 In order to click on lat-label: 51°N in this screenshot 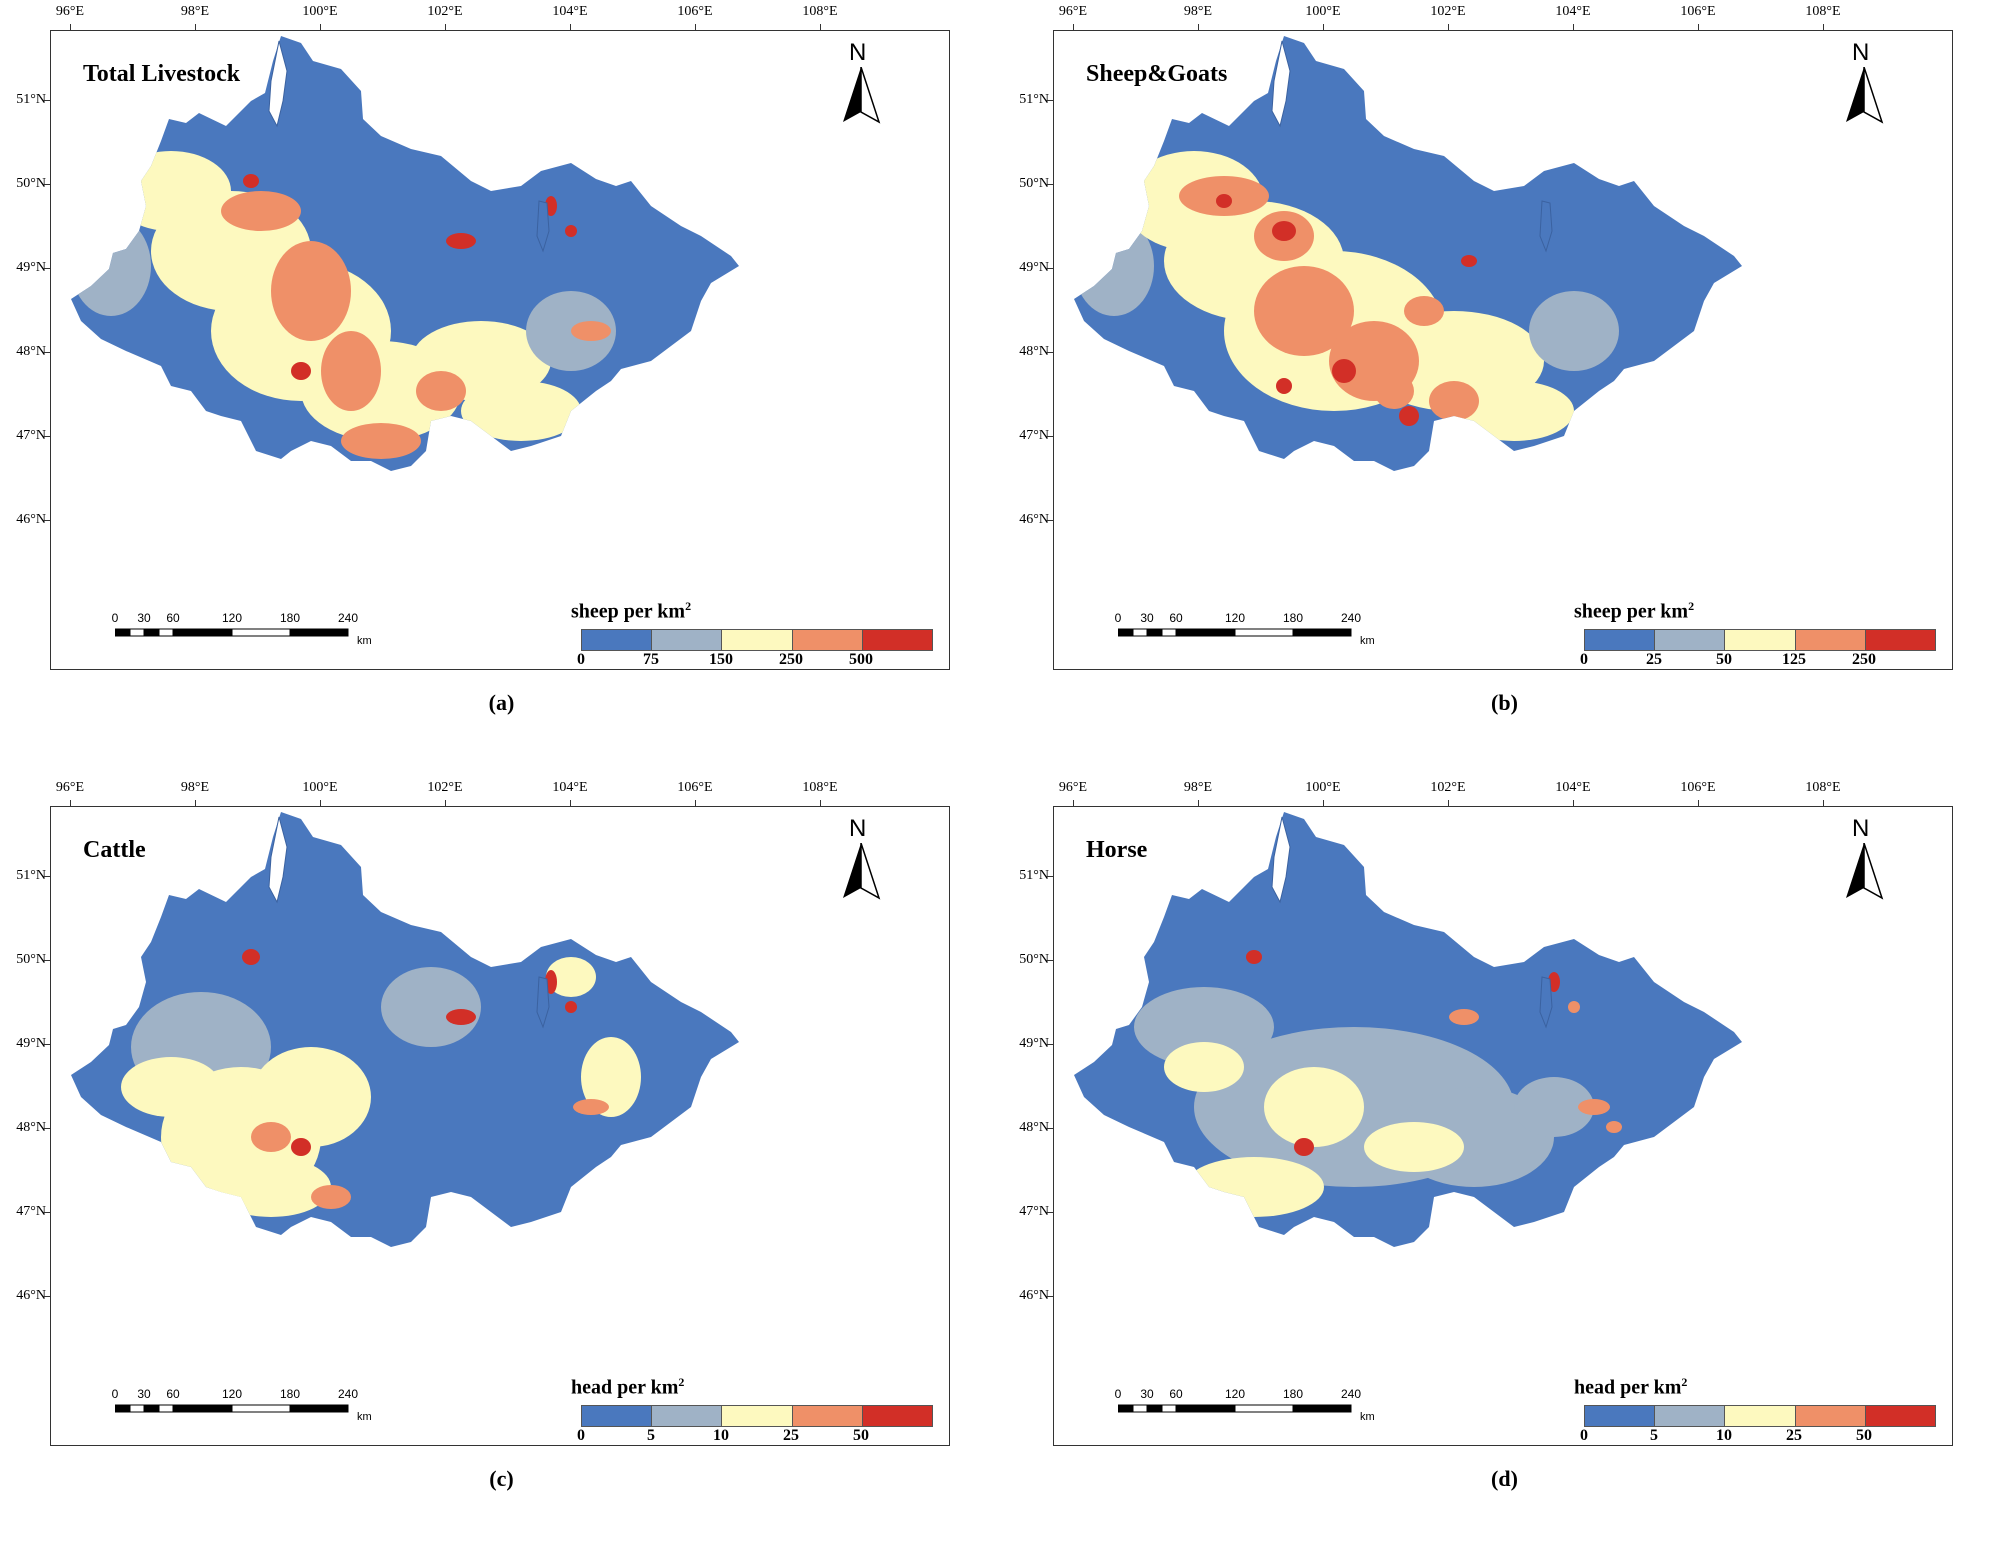, I will do `click(31, 875)`.